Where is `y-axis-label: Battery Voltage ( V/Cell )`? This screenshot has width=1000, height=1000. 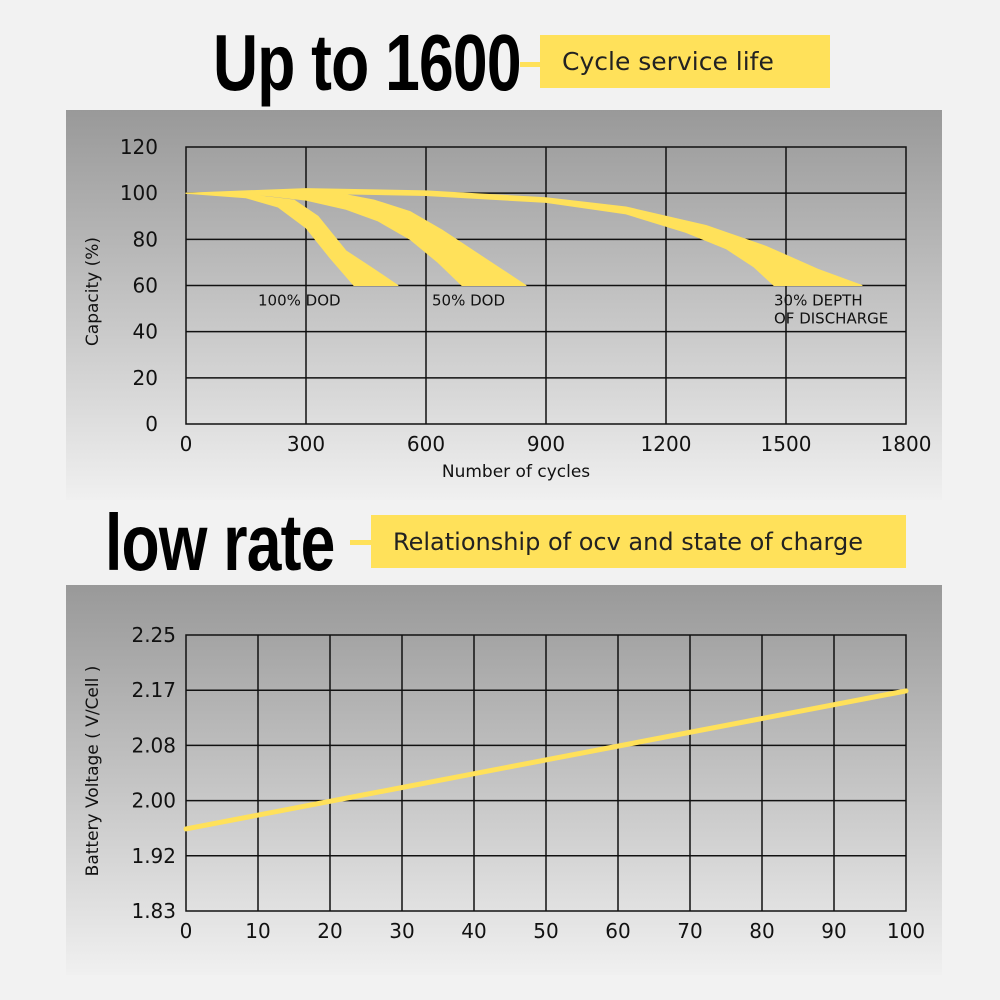 y-axis-label: Battery Voltage ( V/Cell ) is located at coordinates (93, 771).